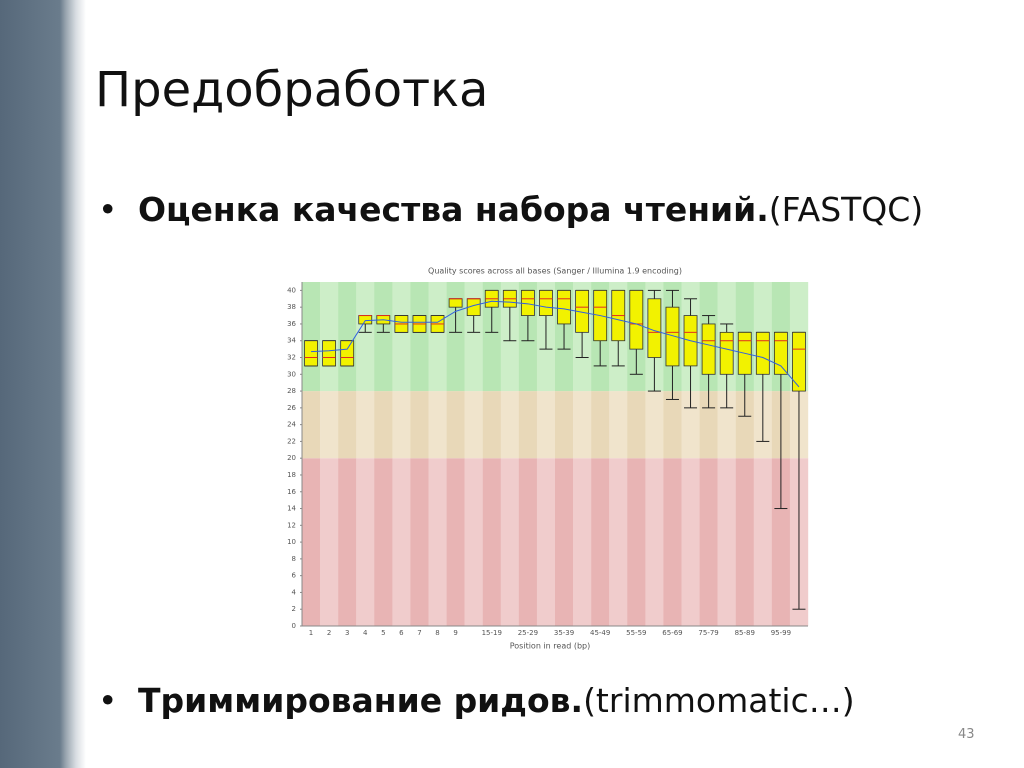  I want to click on page-number: 43, so click(966, 734).